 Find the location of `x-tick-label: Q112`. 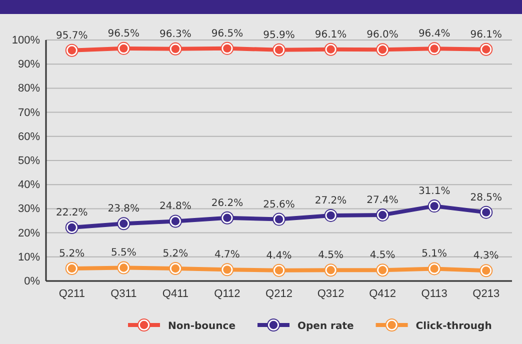

x-tick-label: Q112 is located at coordinates (227, 294).